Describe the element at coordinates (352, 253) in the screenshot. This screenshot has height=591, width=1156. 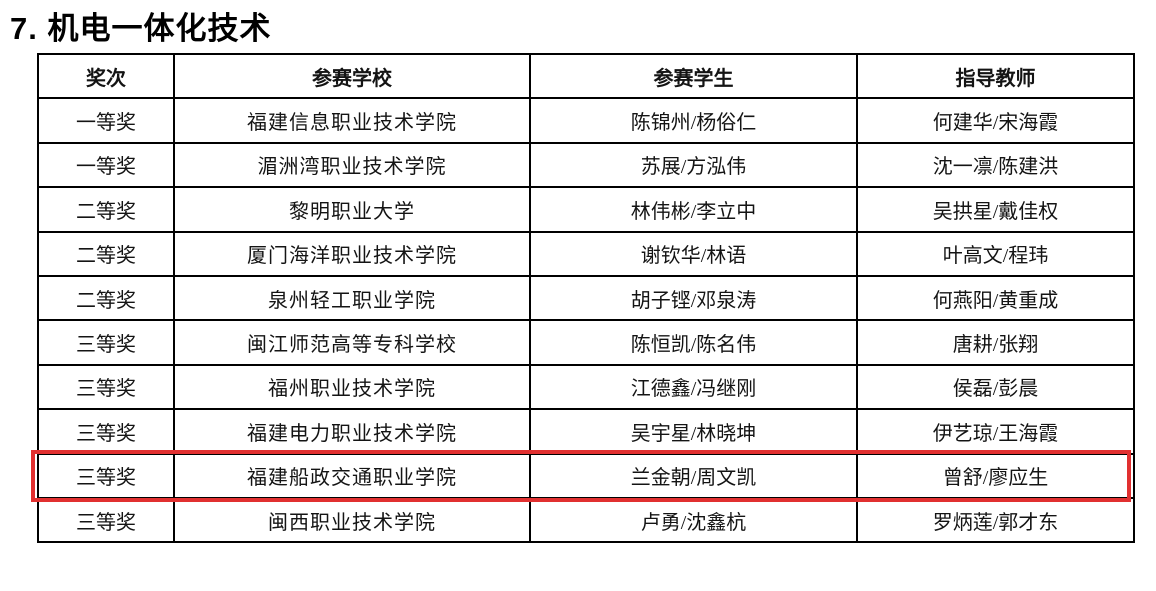
I see `cell-school: 厦门海洋职业技术学院` at that location.